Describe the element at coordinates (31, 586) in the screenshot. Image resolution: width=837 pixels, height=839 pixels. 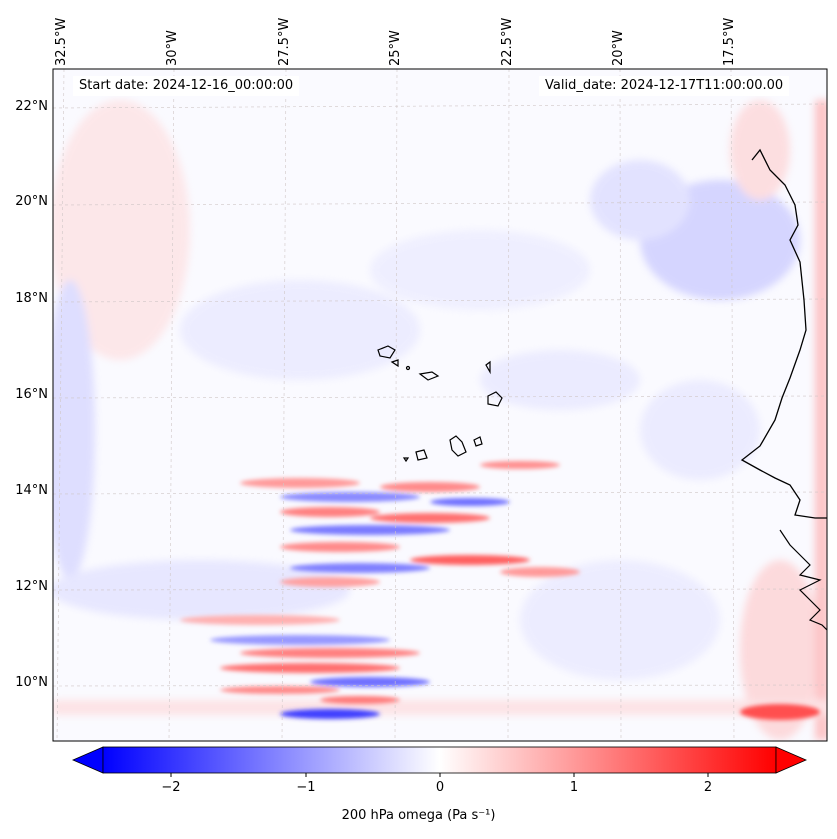
I see `lat-label: 12°N` at that location.